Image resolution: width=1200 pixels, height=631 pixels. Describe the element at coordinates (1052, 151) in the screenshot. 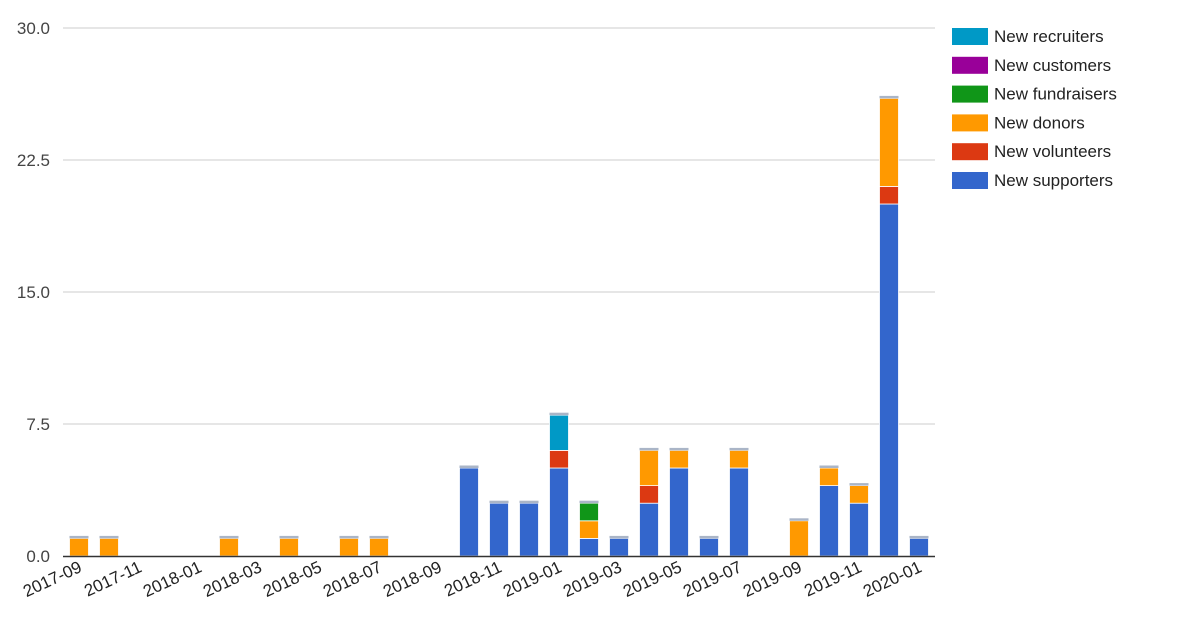

I see `legend-label: New volunteers` at that location.